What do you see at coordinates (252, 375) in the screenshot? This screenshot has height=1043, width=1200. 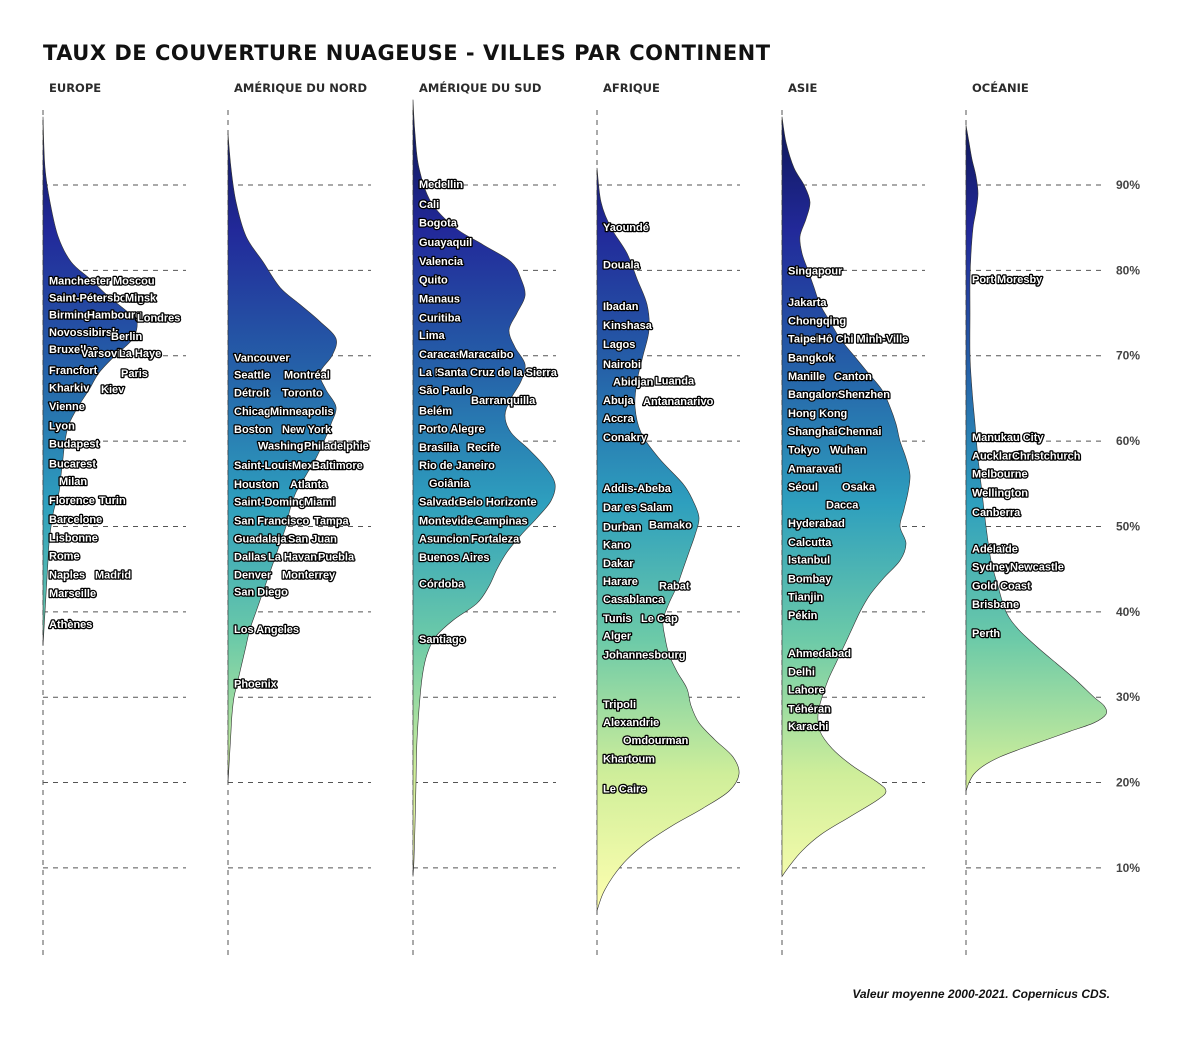 I see `city-label: Seattle` at bounding box center [252, 375].